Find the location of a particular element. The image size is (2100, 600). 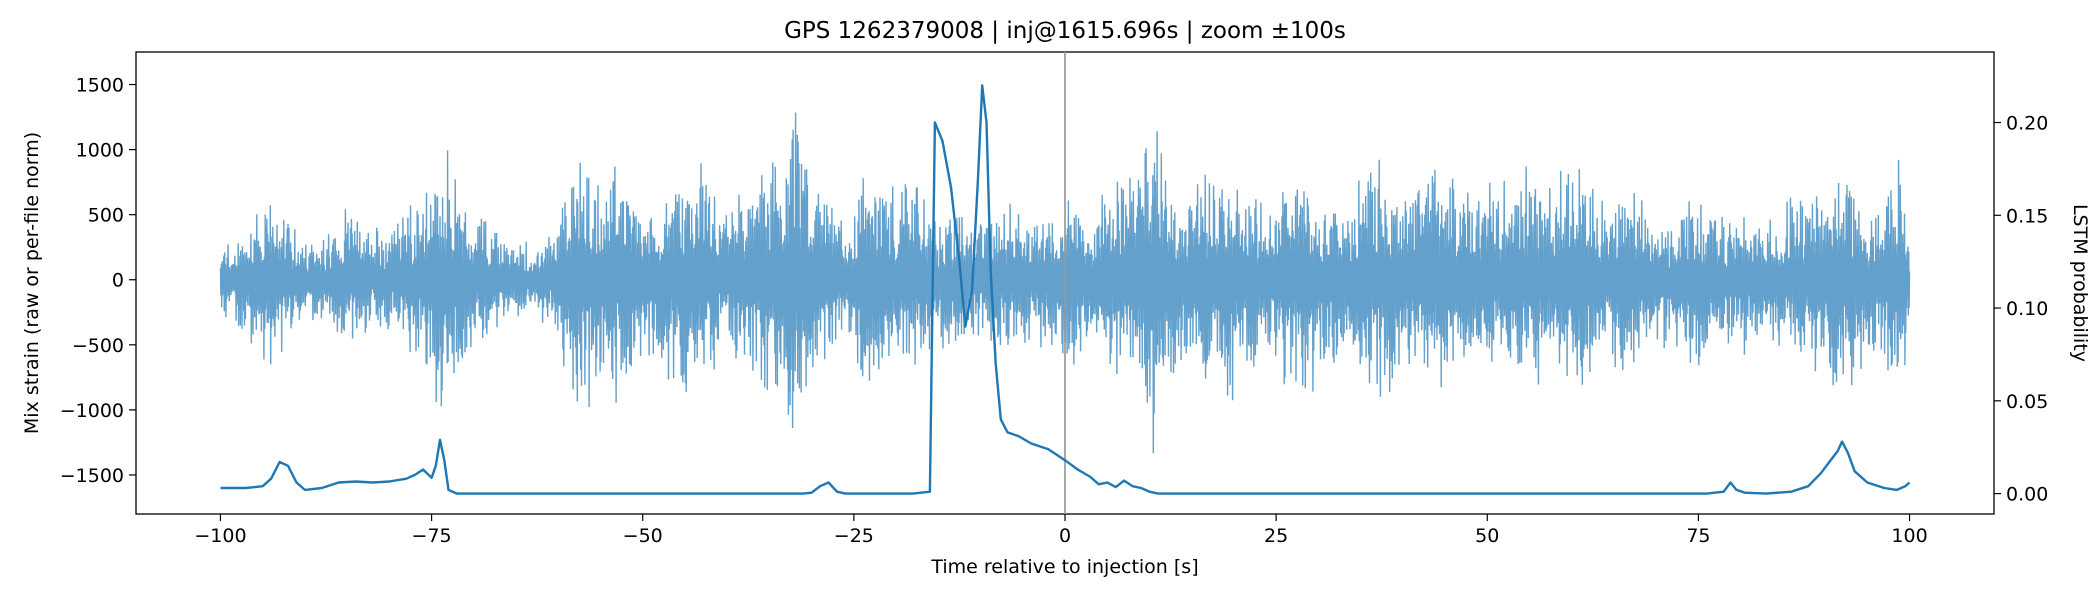

right-y-tick-label: 0.10 is located at coordinates (2027, 309).